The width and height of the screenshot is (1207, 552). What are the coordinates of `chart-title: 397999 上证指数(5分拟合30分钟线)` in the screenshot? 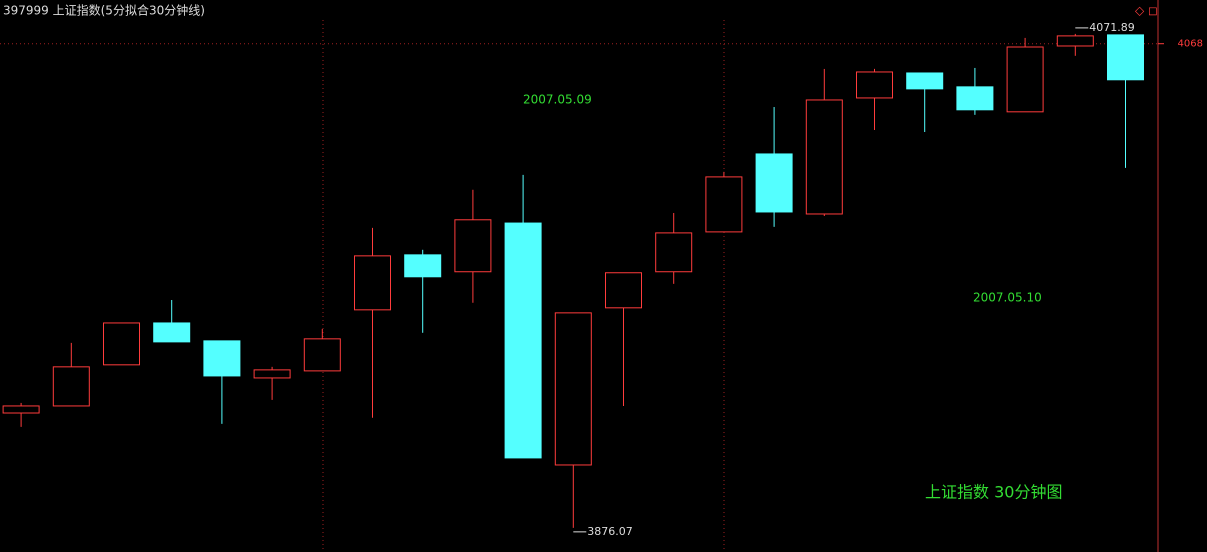 It's located at (104, 10).